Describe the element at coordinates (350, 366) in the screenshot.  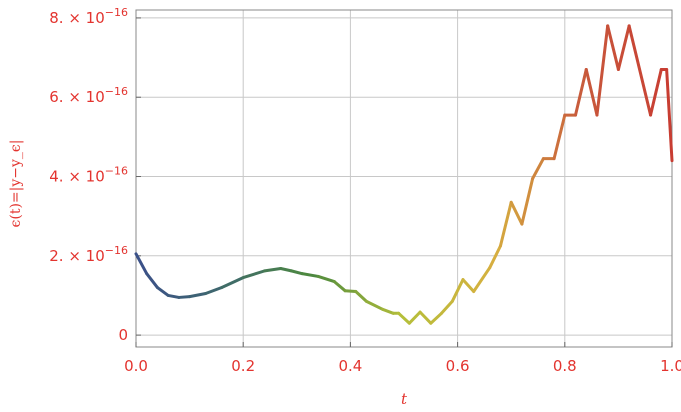
I see `x-tick-label: 0.4` at that location.